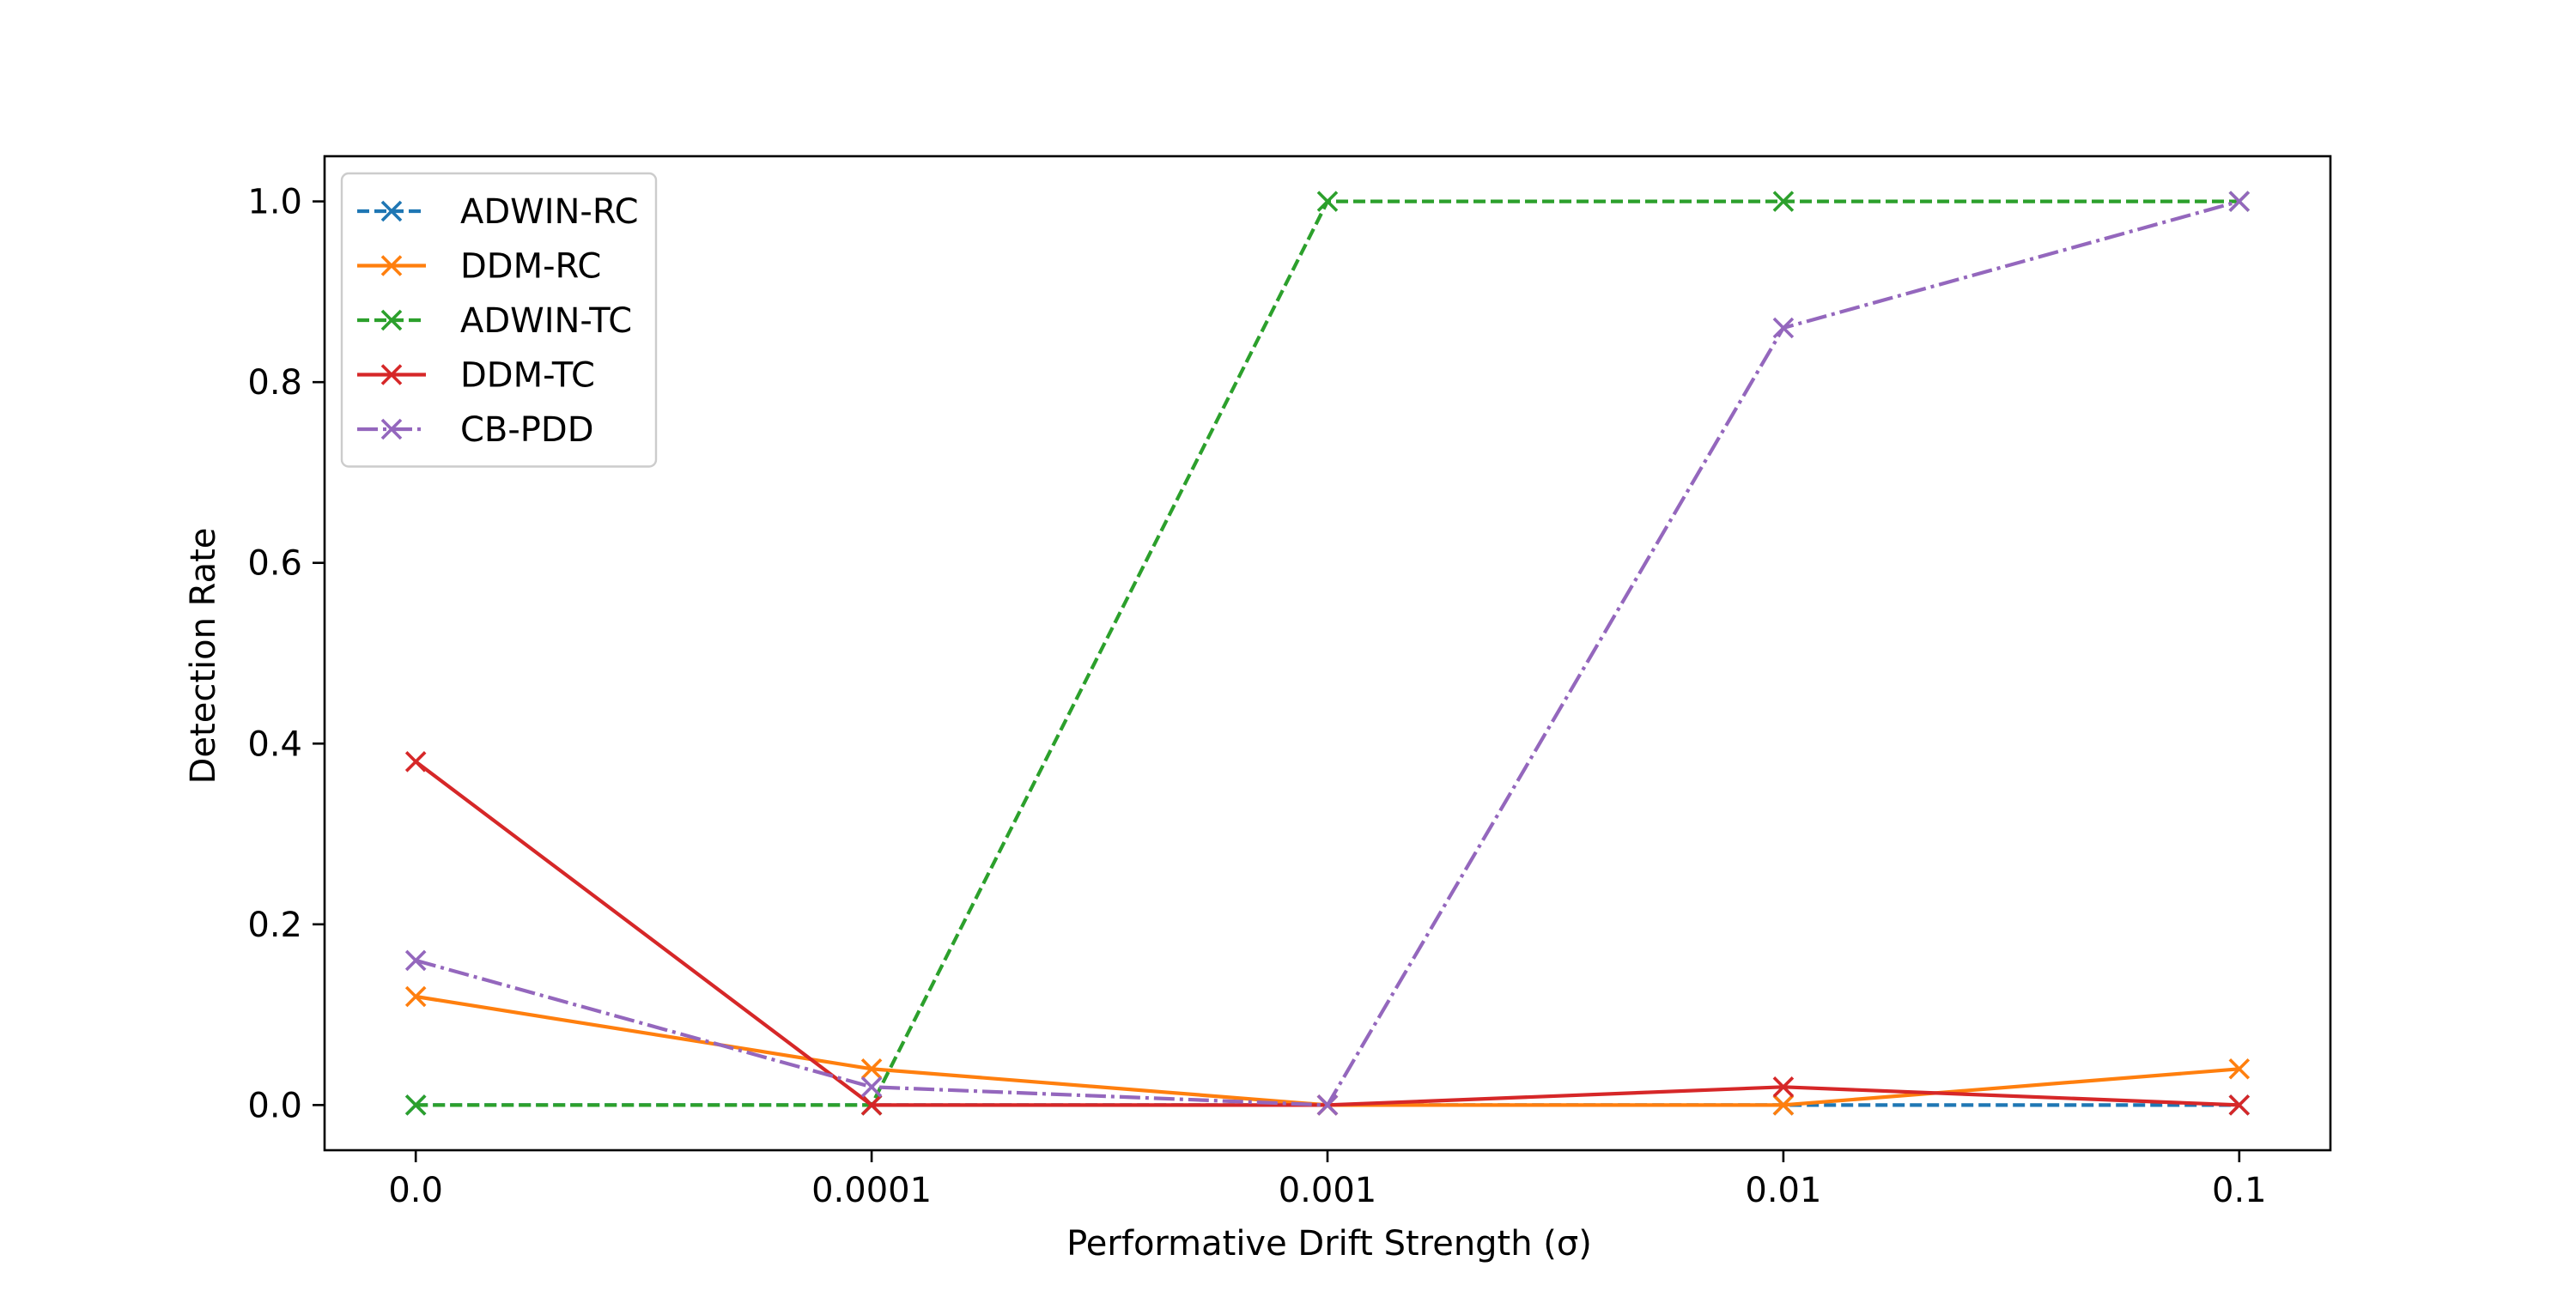  I want to click on y-axis-label: Detection Rate, so click(203, 656).